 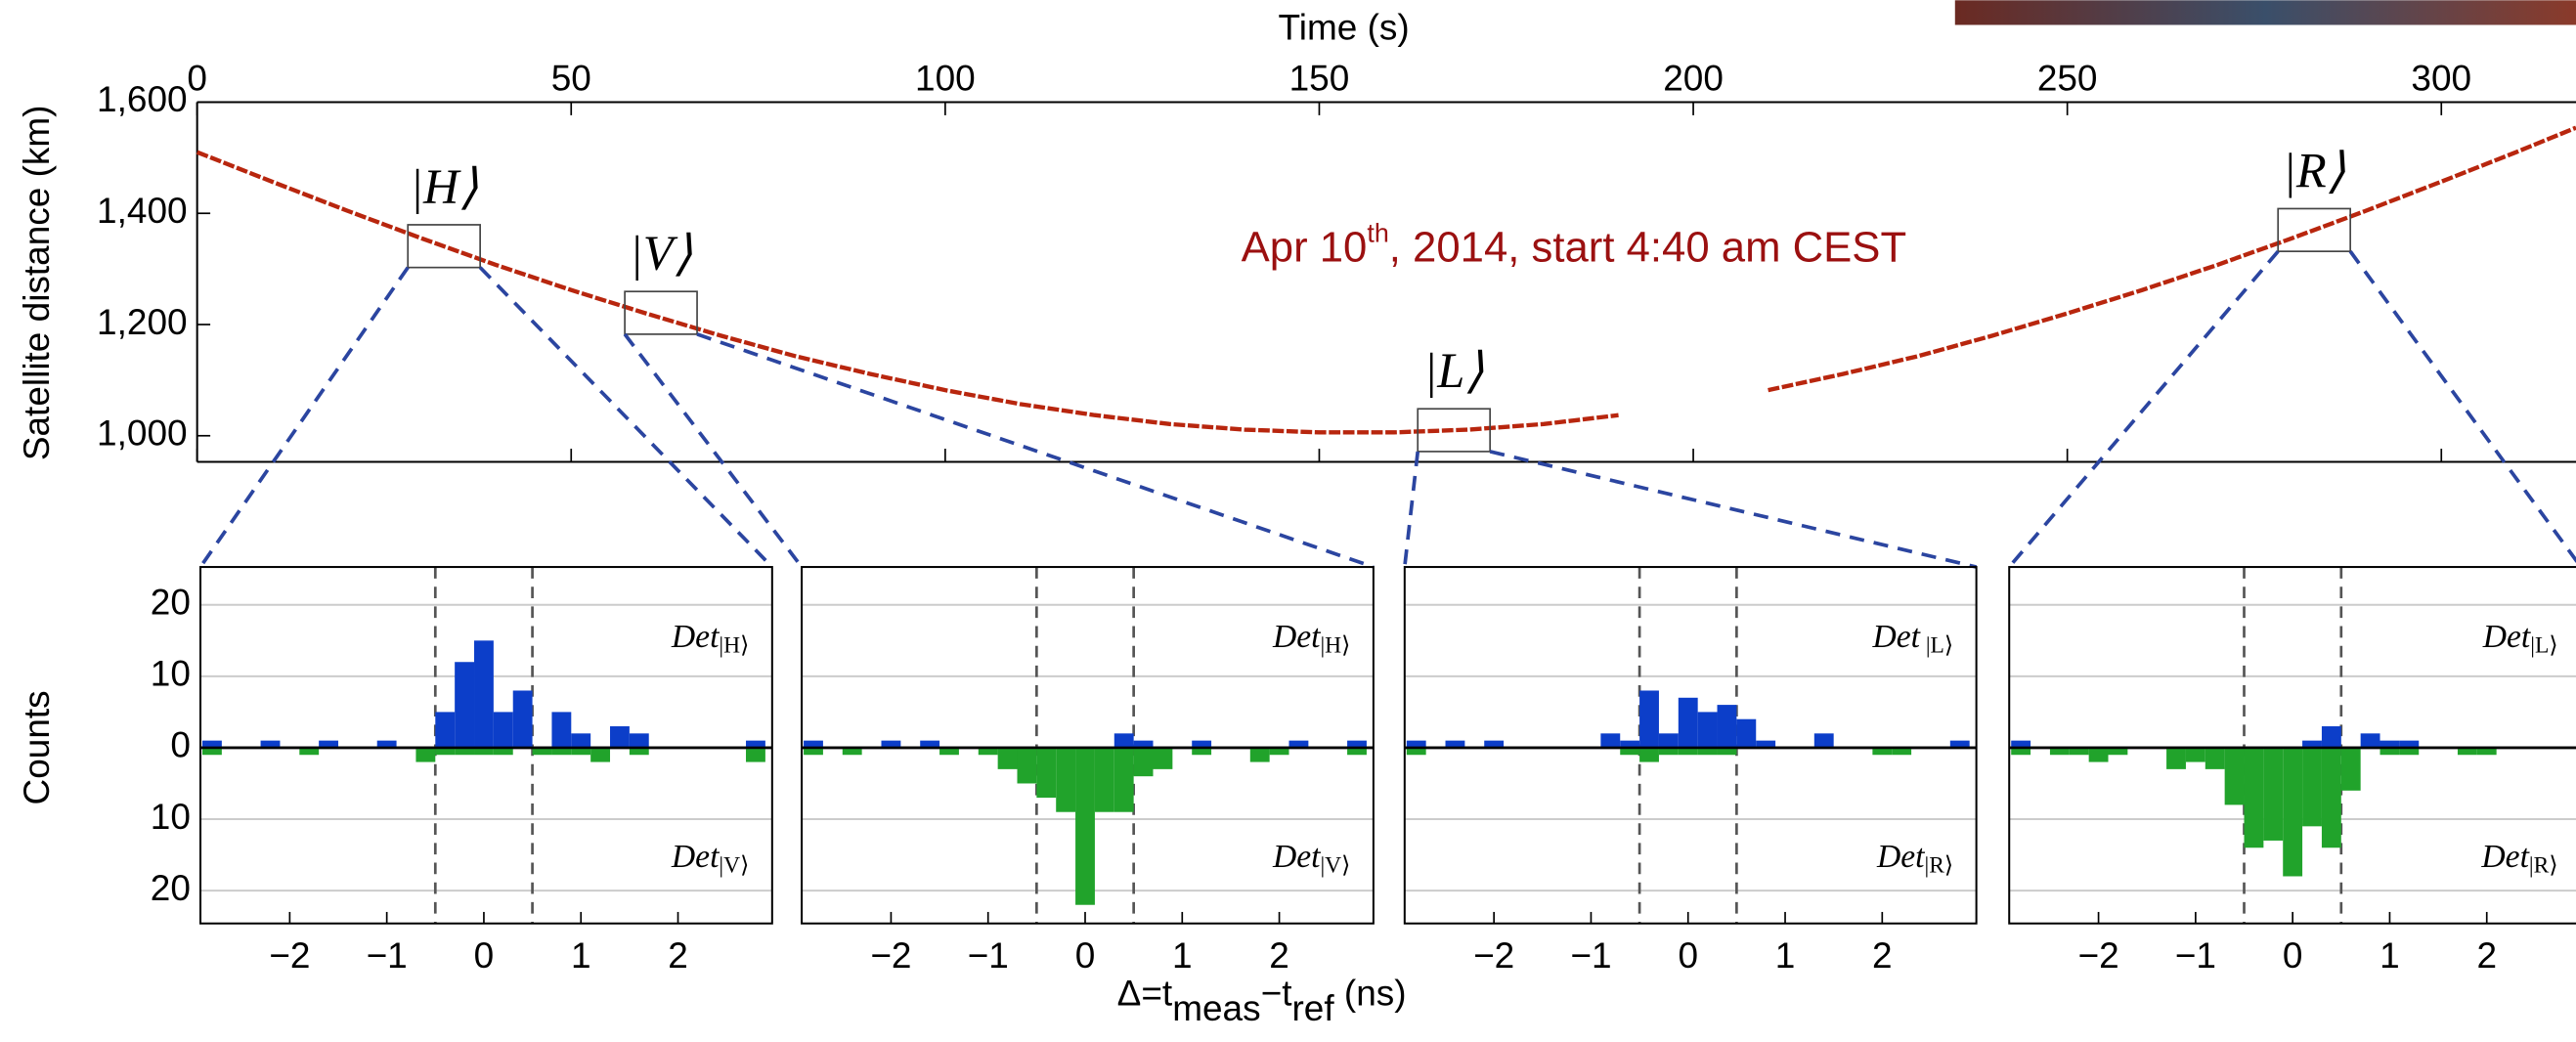 I want to click on state-label: |V⟩, so click(x=661, y=253).